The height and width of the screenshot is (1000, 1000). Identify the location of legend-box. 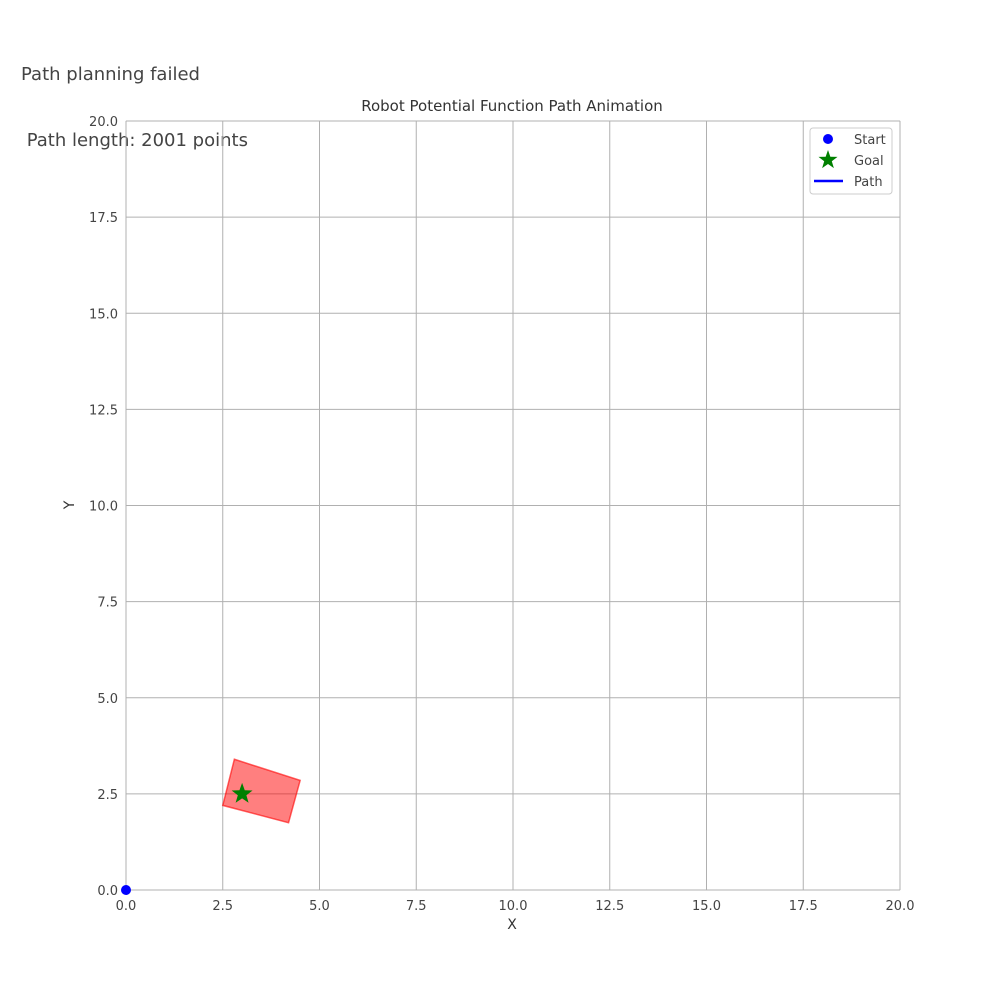
(851, 161).